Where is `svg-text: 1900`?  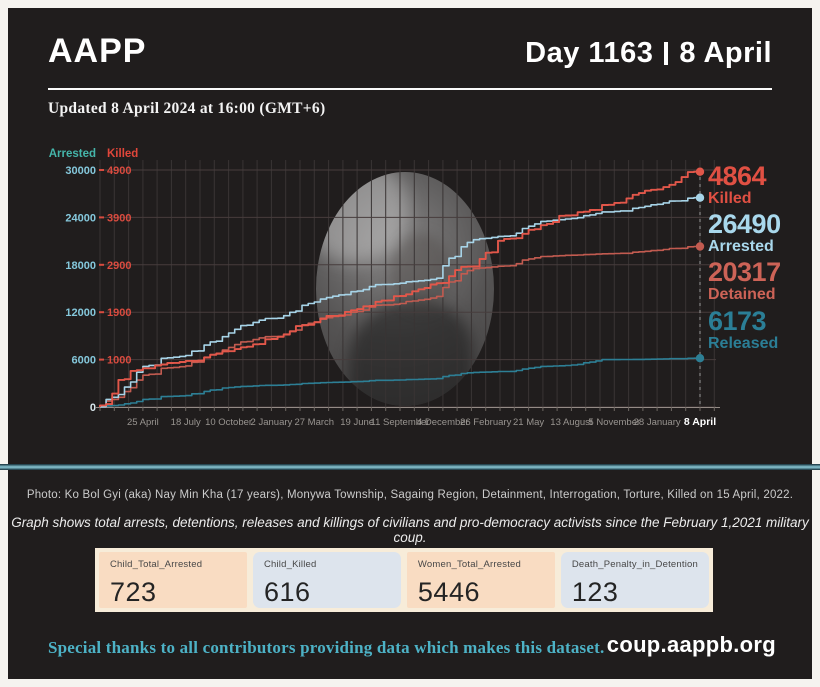 svg-text: 1900 is located at coordinates (119, 313).